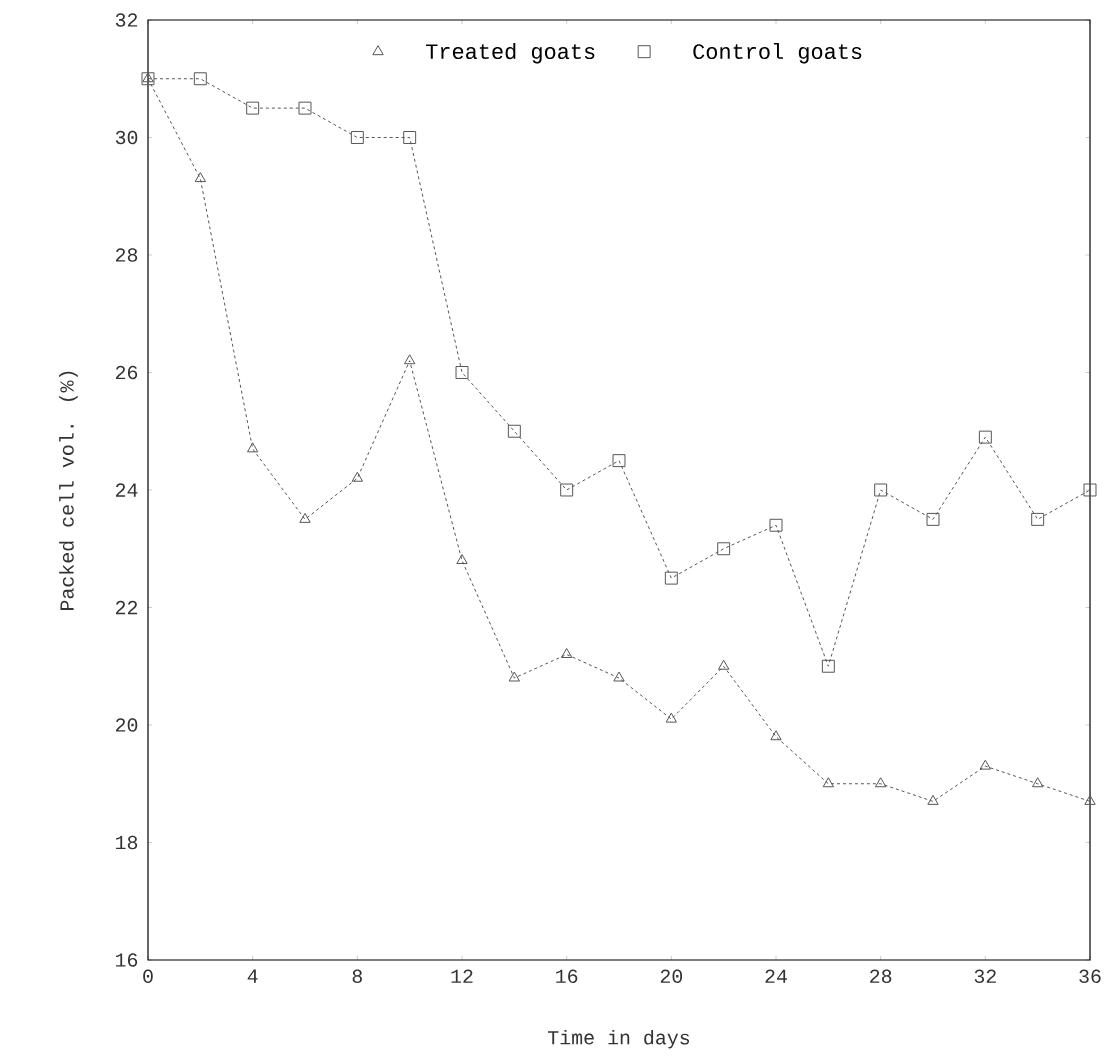 This screenshot has height=1061, width=1104. What do you see at coordinates (462, 976) in the screenshot?
I see `x-tick-label: 12` at bounding box center [462, 976].